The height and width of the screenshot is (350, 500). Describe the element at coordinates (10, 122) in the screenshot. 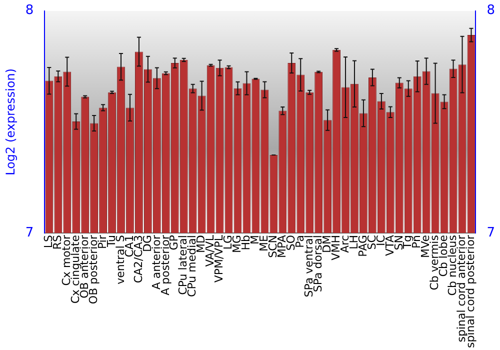

I see `y-axis-title: Log2 (expression)` at that location.